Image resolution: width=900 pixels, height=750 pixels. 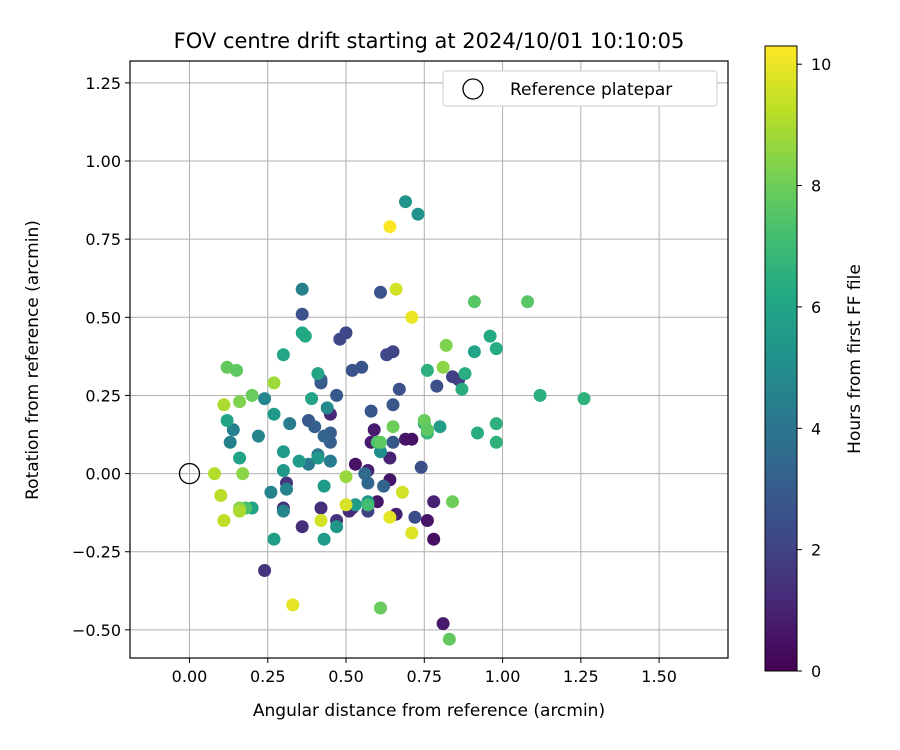 I want to click on x-tick-label: 1.25, so click(x=581, y=676).